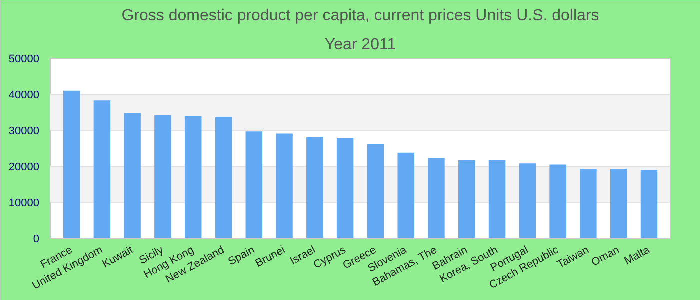 The width and height of the screenshot is (700, 300). What do you see at coordinates (24, 204) in the screenshot?
I see `y-tick-label: 10000` at bounding box center [24, 204].